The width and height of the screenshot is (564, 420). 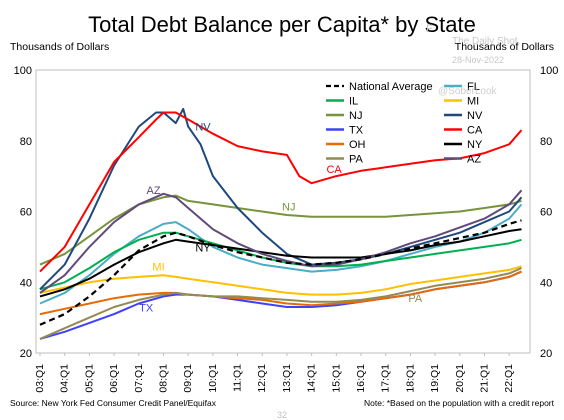 I want to click on inline-label-pa: PA, so click(x=415, y=299).